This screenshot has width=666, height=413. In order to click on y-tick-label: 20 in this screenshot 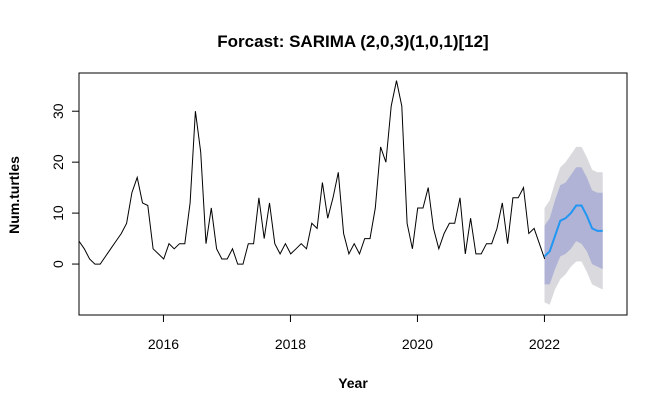, I will do `click(58, 162)`.